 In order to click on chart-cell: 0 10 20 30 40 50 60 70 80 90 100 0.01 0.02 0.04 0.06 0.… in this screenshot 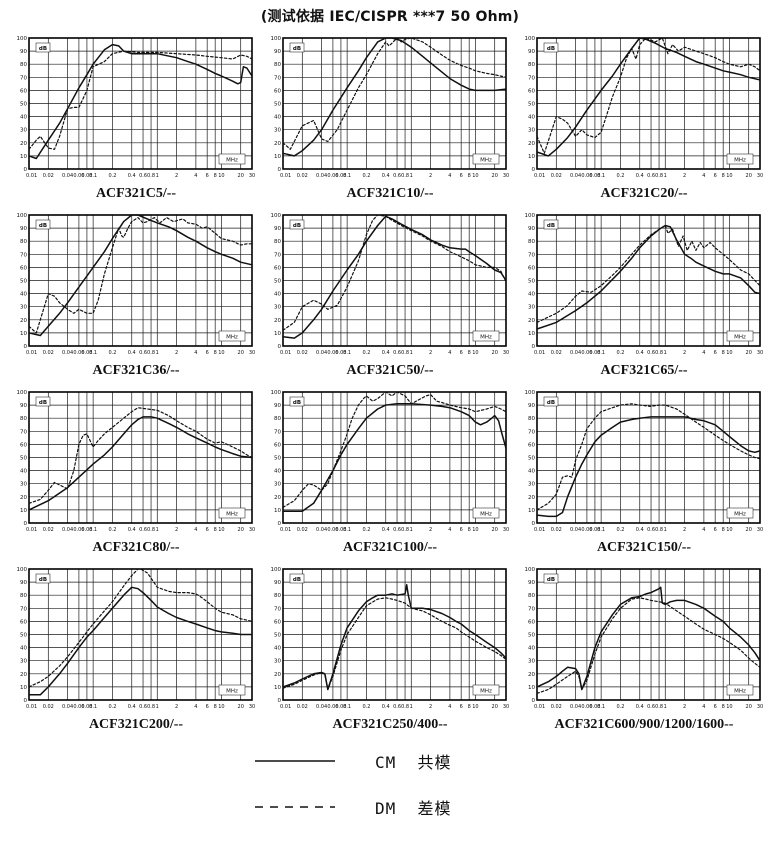, I will do `click(644, 295)`.